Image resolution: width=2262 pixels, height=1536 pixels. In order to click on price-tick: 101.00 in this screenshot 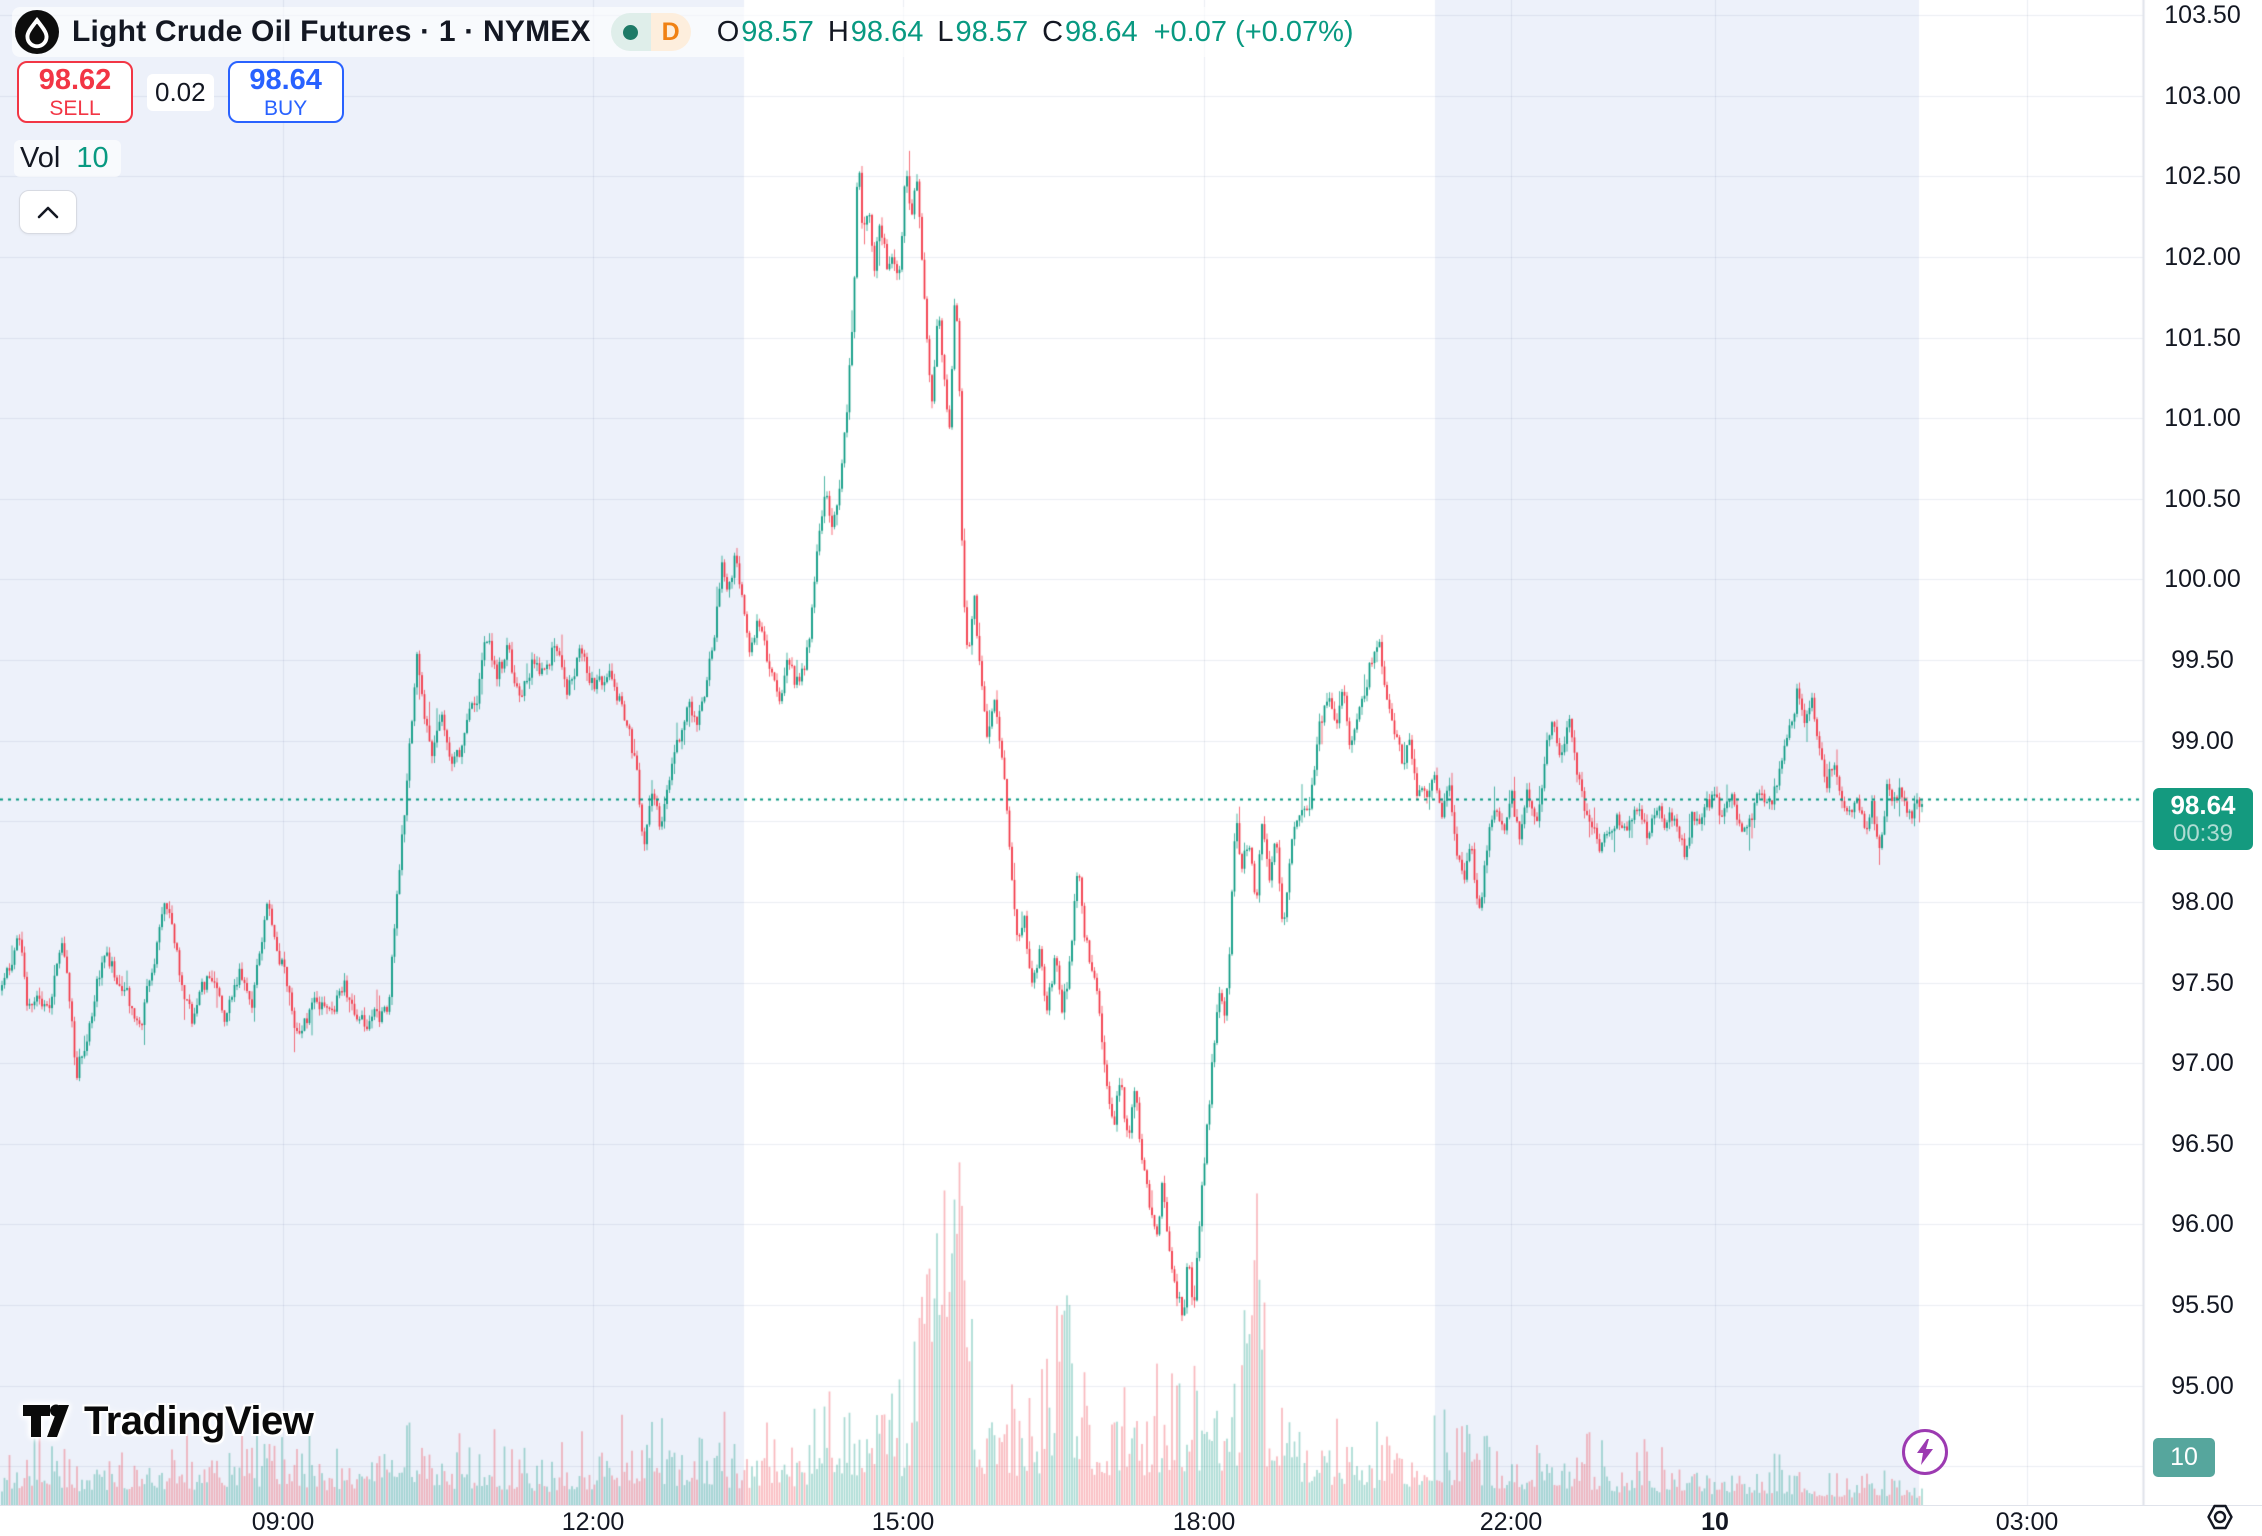, I will do `click(2202, 418)`.